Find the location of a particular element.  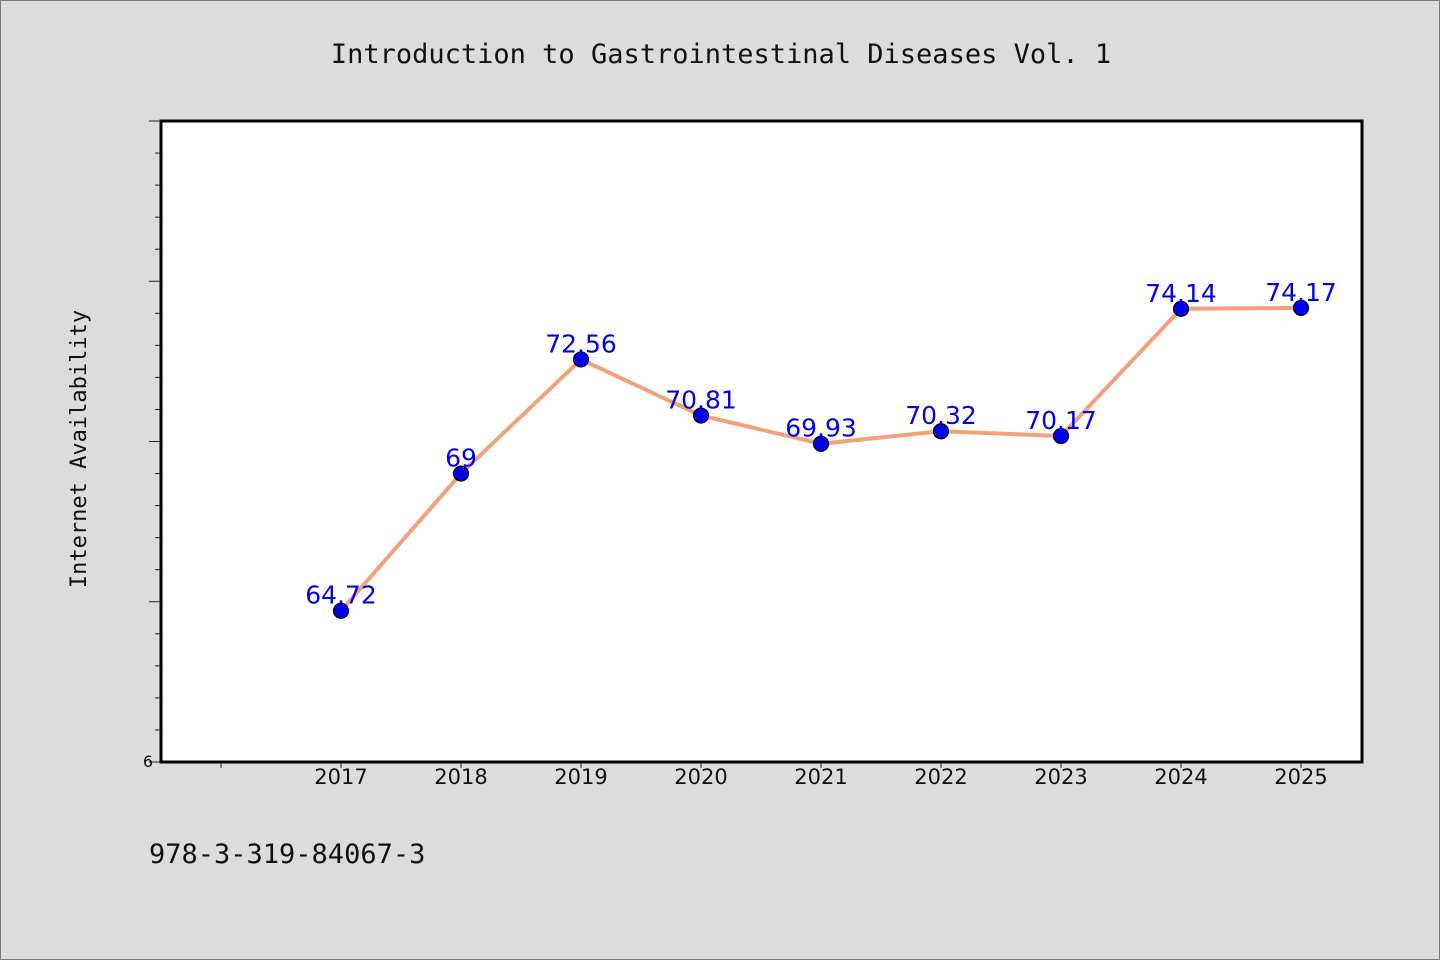

data-label: 74.17 is located at coordinates (1301, 292).